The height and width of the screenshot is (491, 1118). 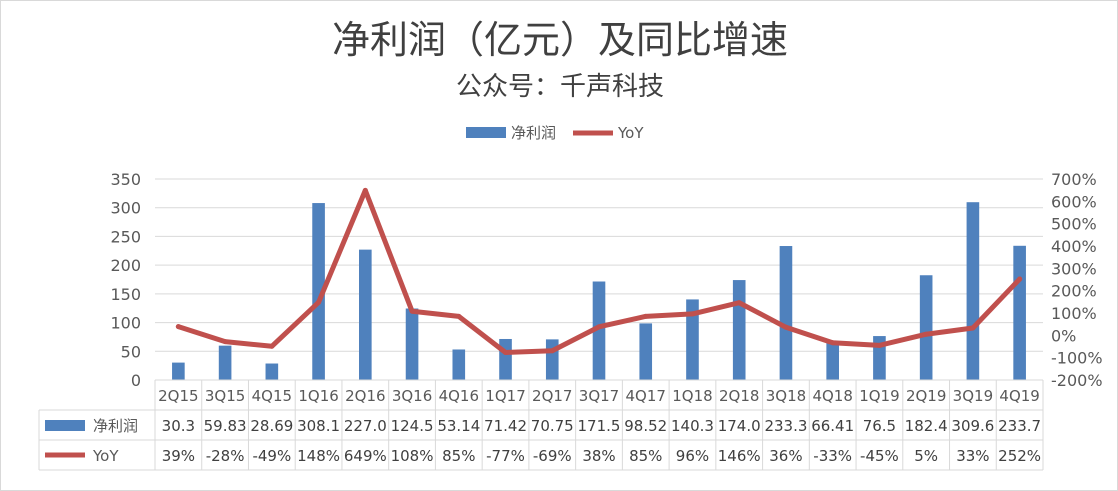 What do you see at coordinates (1074, 268) in the screenshot?
I see `y-right-tick-label: 300%` at bounding box center [1074, 268].